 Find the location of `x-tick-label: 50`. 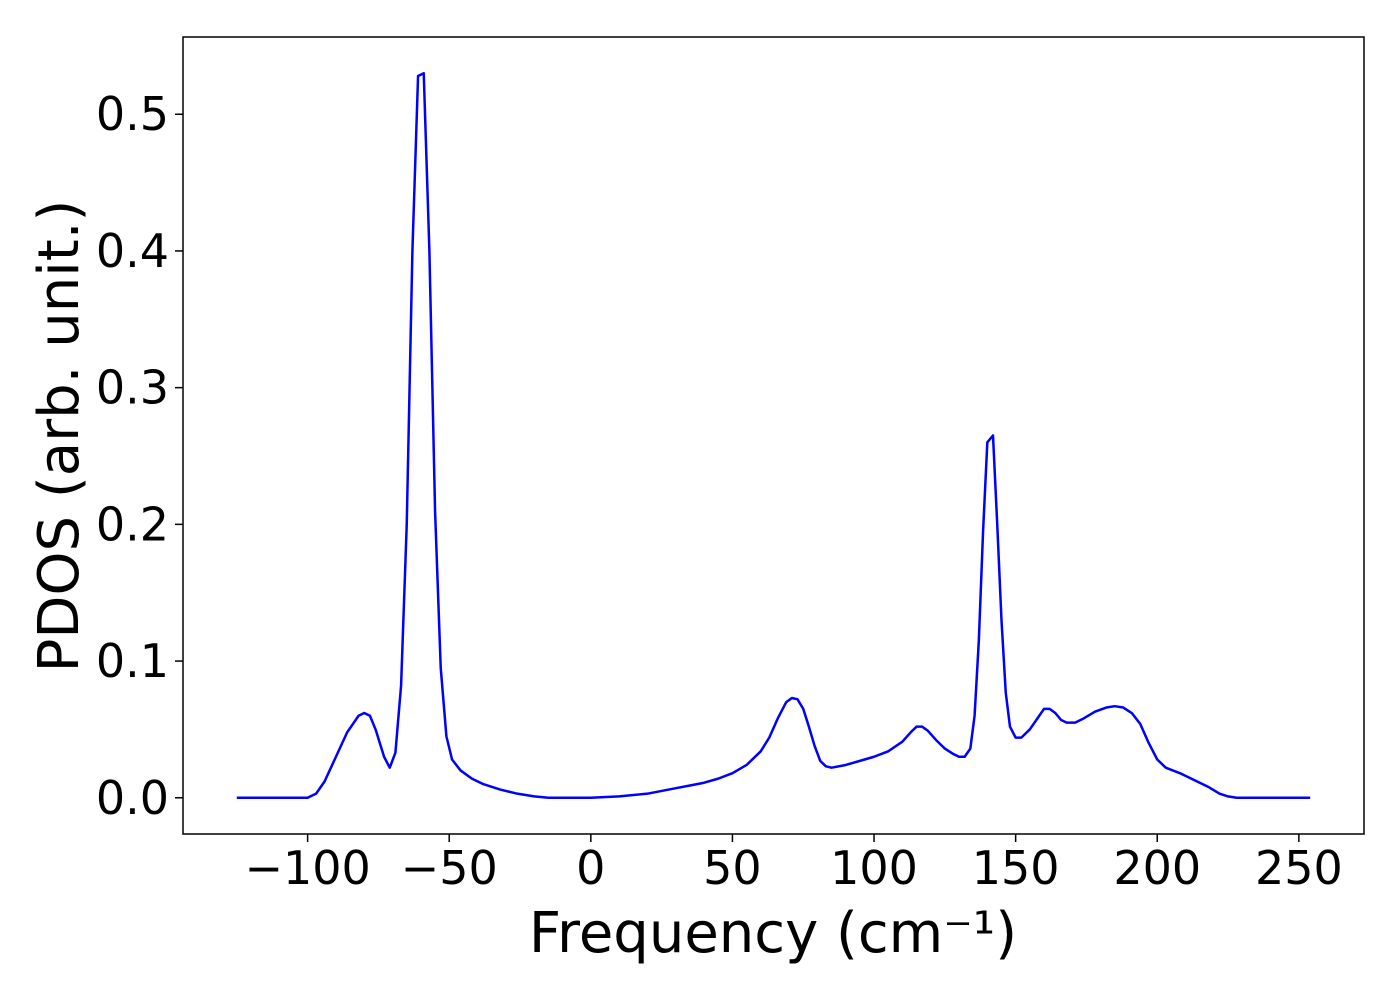

x-tick-label: 50 is located at coordinates (732, 868).